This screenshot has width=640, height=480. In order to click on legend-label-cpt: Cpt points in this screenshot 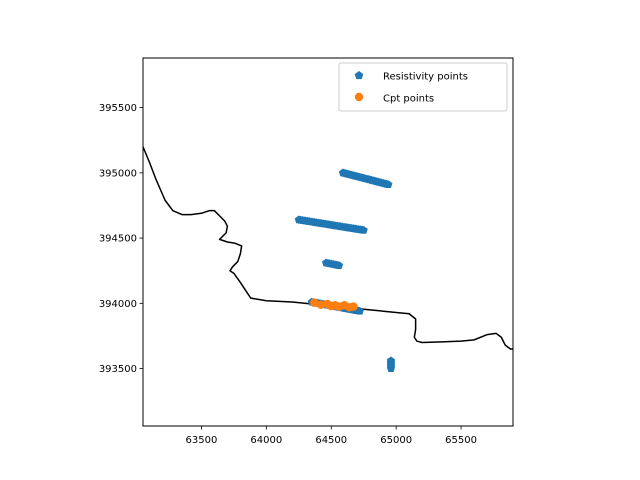, I will do `click(408, 99)`.